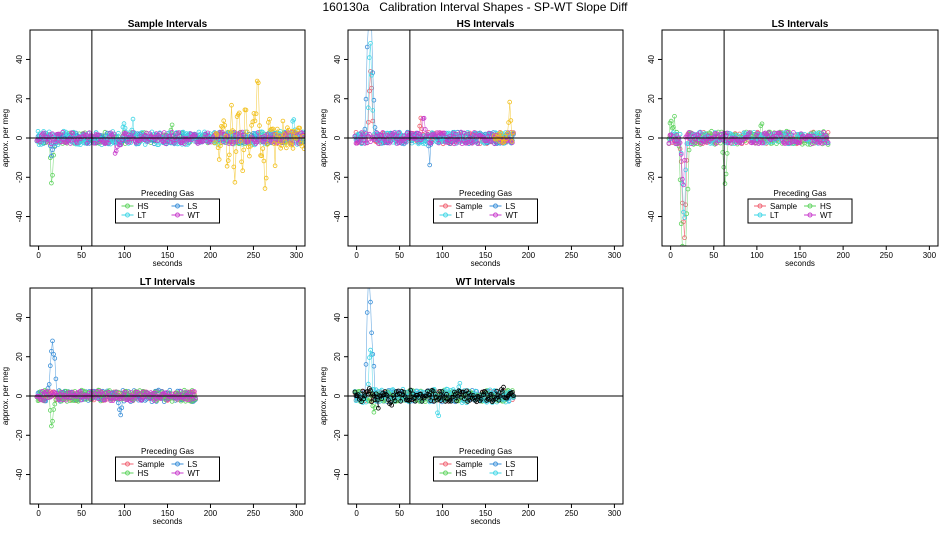  I want to click on x-tick-label: 250, so click(572, 255).